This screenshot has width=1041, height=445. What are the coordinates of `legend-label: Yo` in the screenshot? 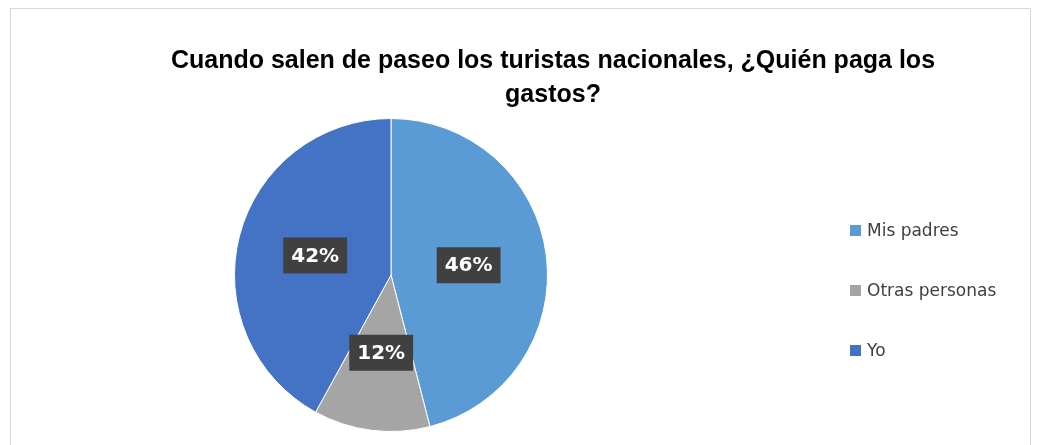 It's located at (876, 350).